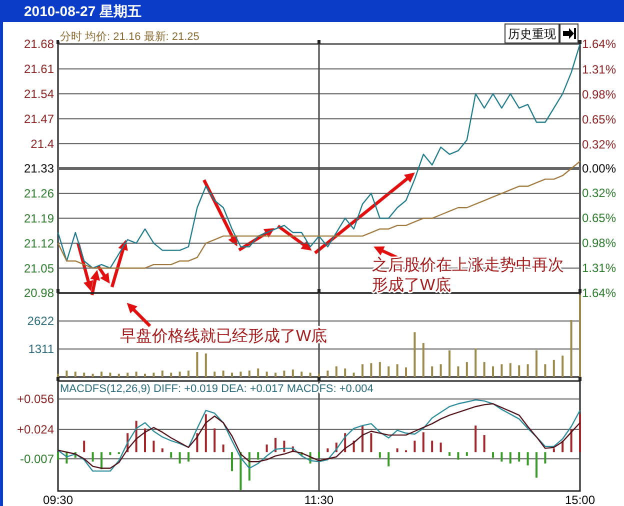  I want to click on x-tick-label: 11:30, so click(319, 499).